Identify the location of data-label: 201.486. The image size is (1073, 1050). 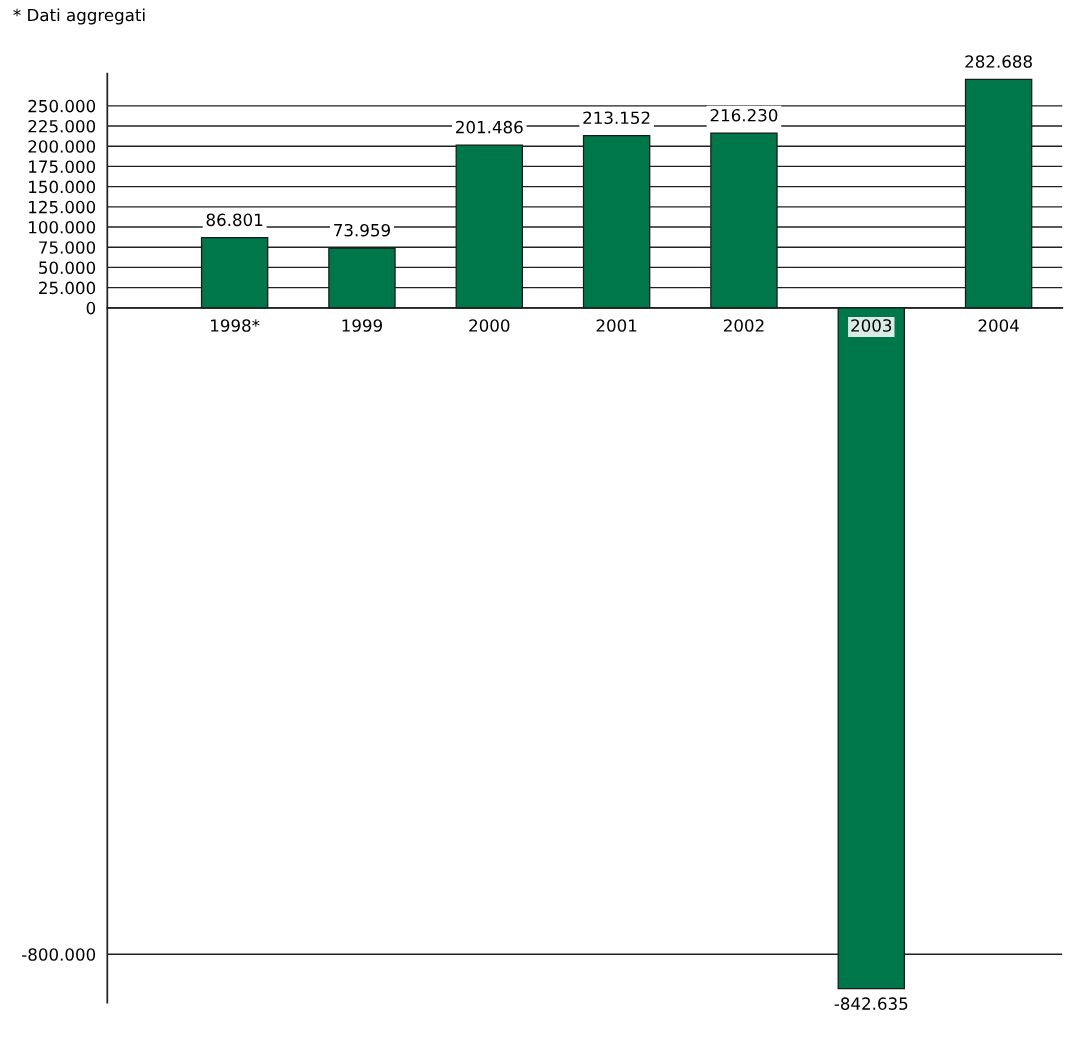
(489, 127).